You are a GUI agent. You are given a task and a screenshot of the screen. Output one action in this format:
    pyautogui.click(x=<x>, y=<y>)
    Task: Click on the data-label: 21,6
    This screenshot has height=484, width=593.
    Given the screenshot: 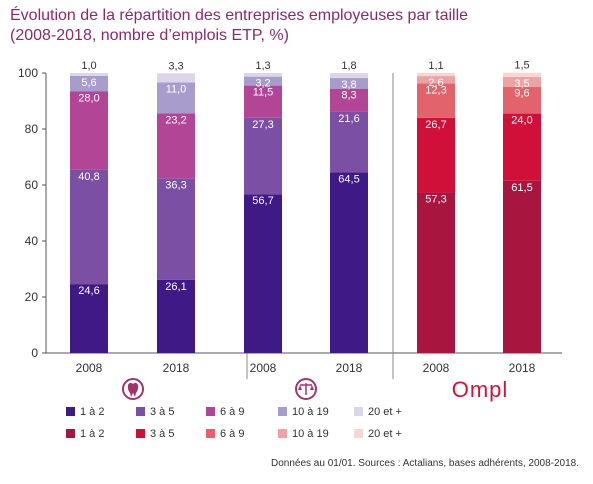 What is the action you would take?
    pyautogui.click(x=348, y=119)
    